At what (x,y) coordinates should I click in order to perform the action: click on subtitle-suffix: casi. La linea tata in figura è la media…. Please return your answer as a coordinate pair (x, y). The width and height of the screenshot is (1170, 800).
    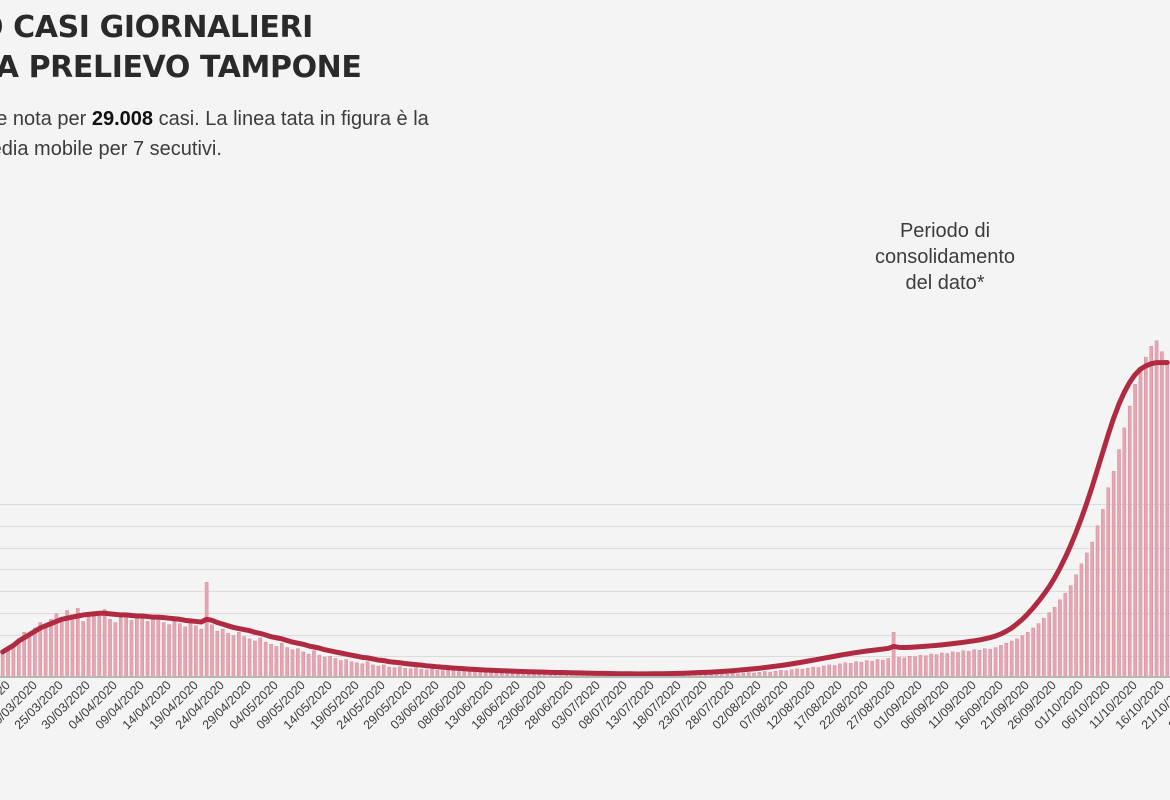
    Looking at the image, I should click on (214, 134).